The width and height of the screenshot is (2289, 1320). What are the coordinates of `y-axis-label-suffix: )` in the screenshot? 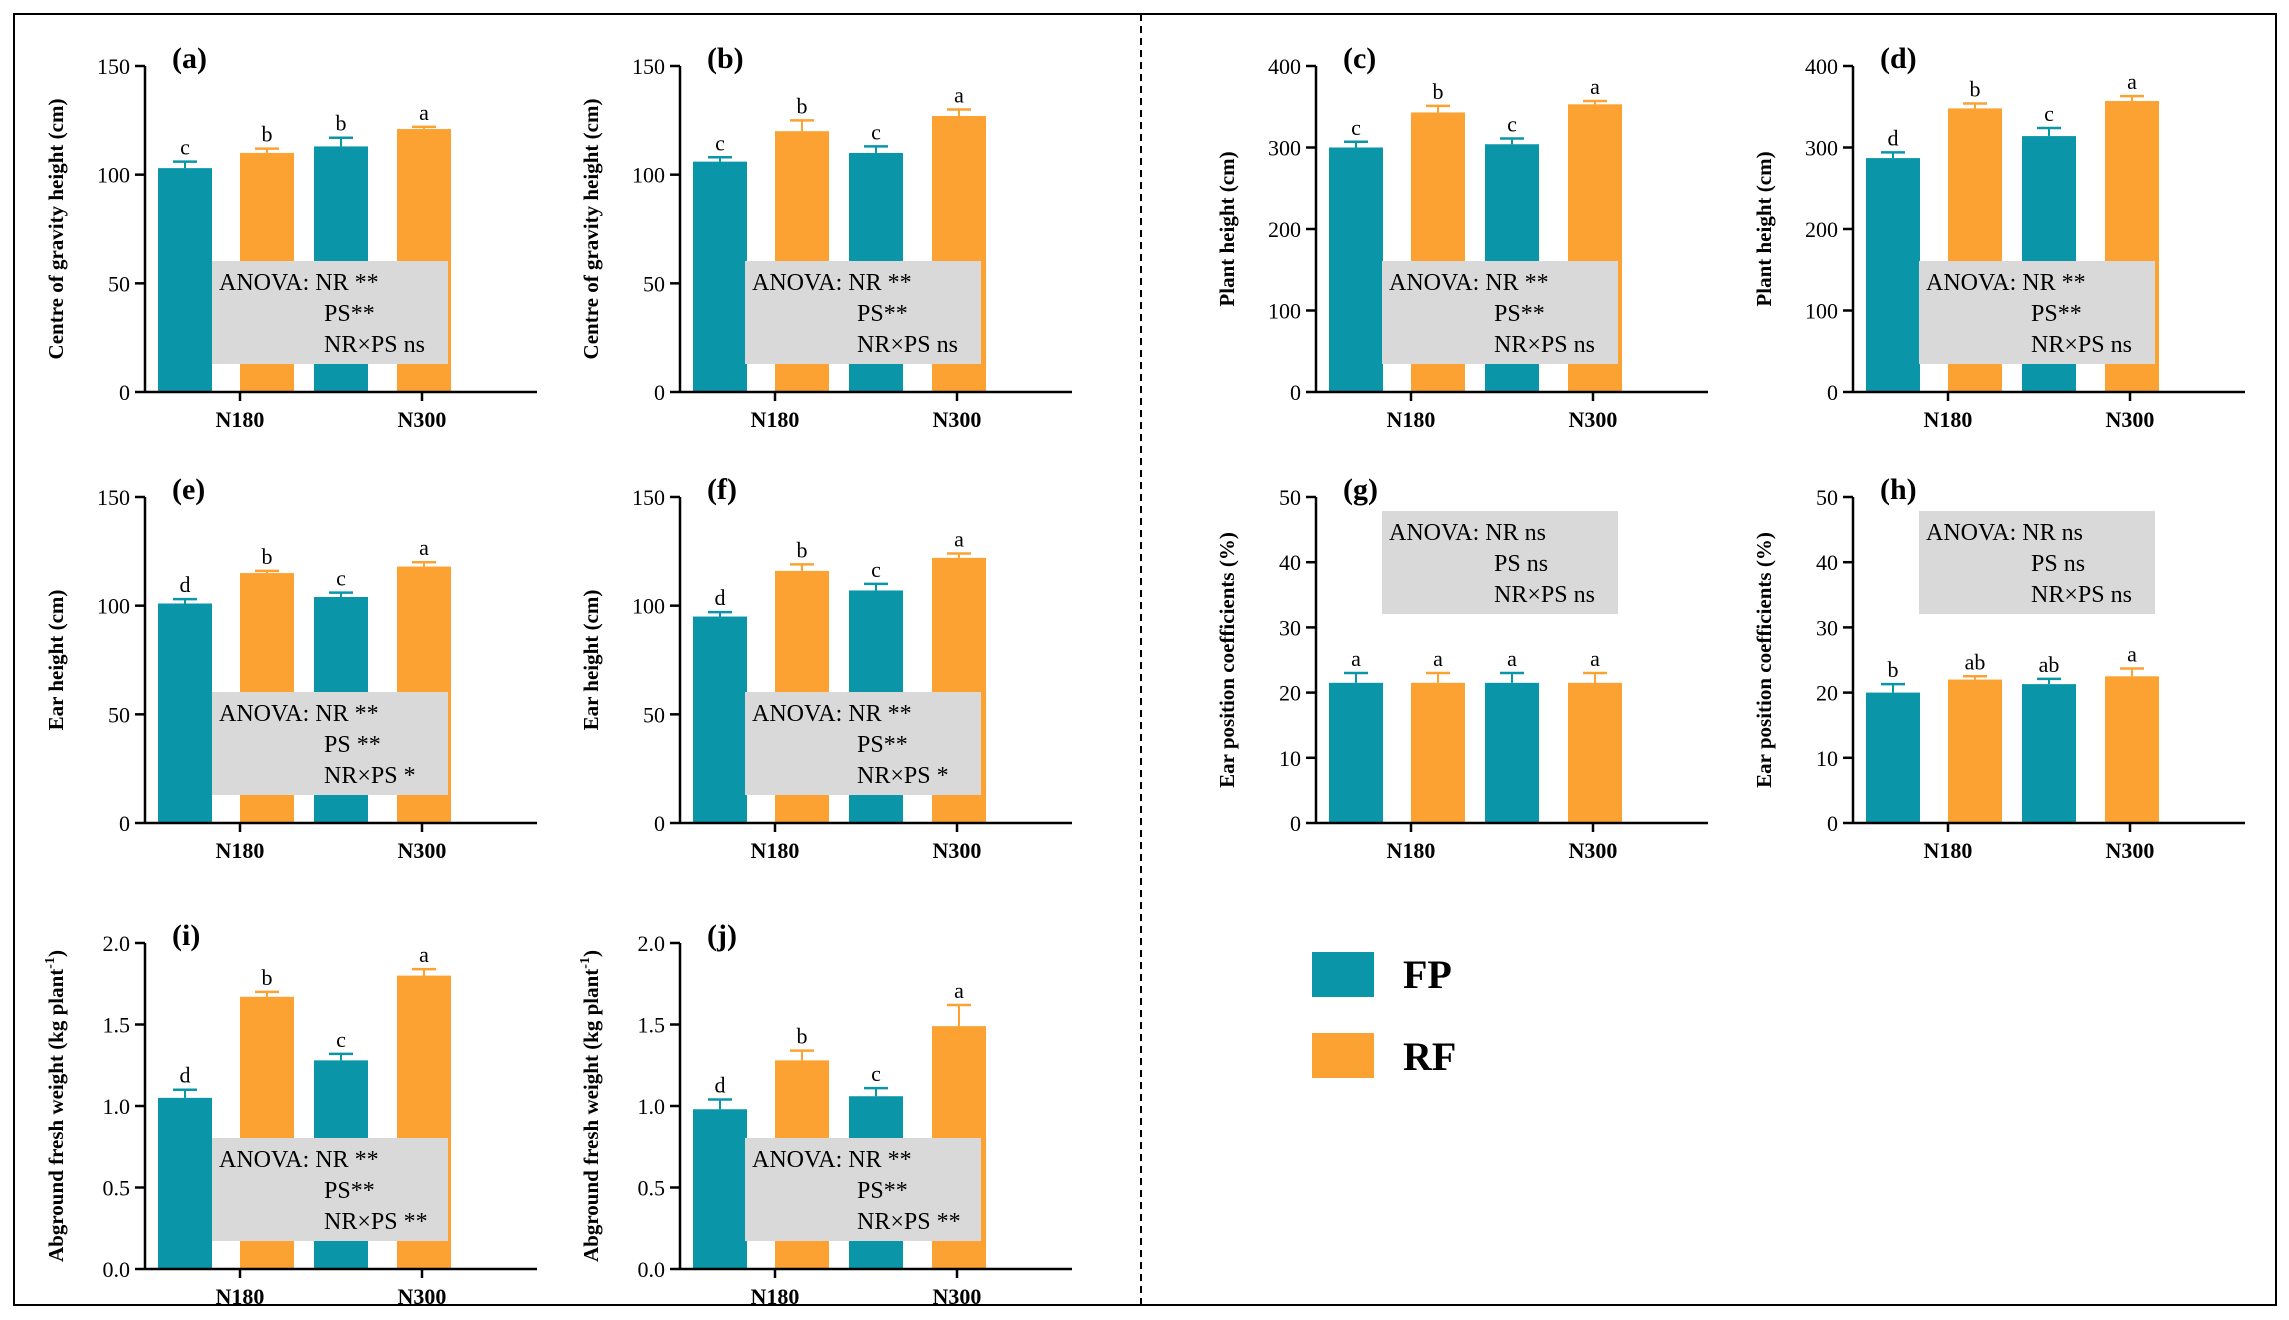 It's located at (591, 953).